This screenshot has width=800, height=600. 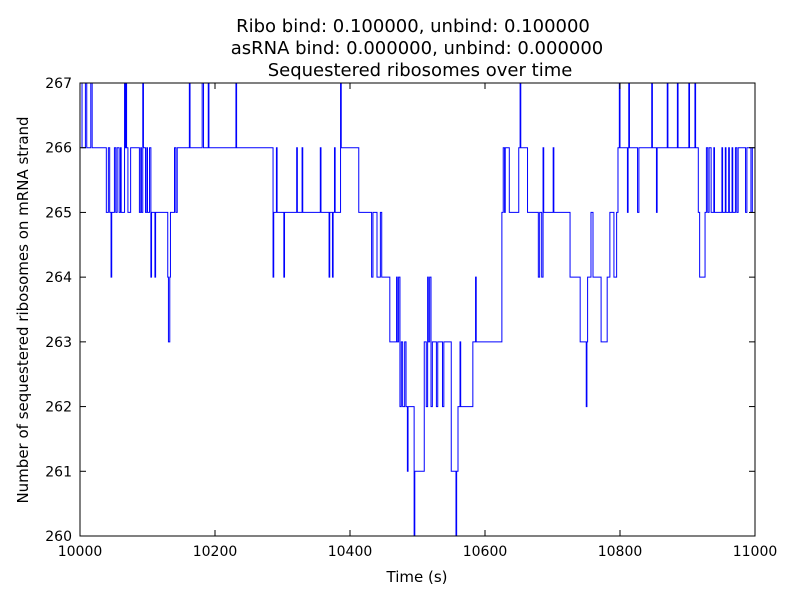 I want to click on x-tick-label: 10600, so click(x=485, y=552).